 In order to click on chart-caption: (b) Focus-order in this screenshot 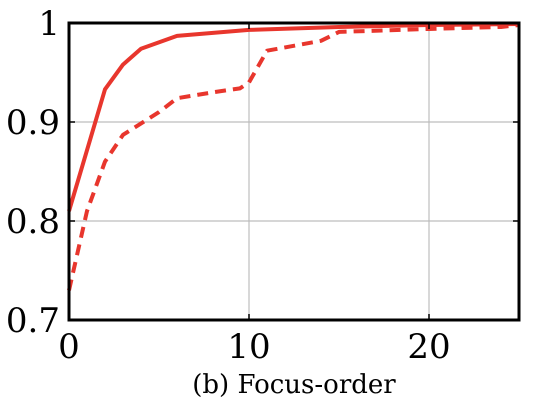, I will do `click(294, 385)`.